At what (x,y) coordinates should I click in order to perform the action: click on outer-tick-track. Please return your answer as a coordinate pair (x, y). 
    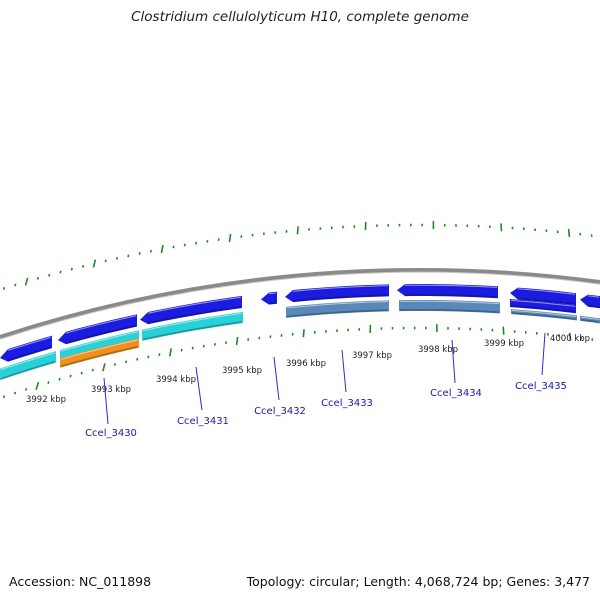
    Looking at the image, I should click on (297, 255).